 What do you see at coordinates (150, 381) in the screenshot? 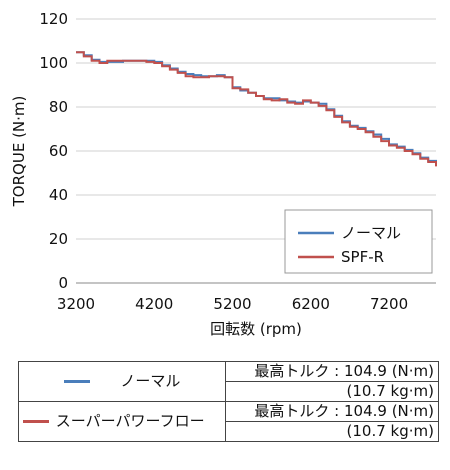
I see `spec-series-name: ノーマル` at bounding box center [150, 381].